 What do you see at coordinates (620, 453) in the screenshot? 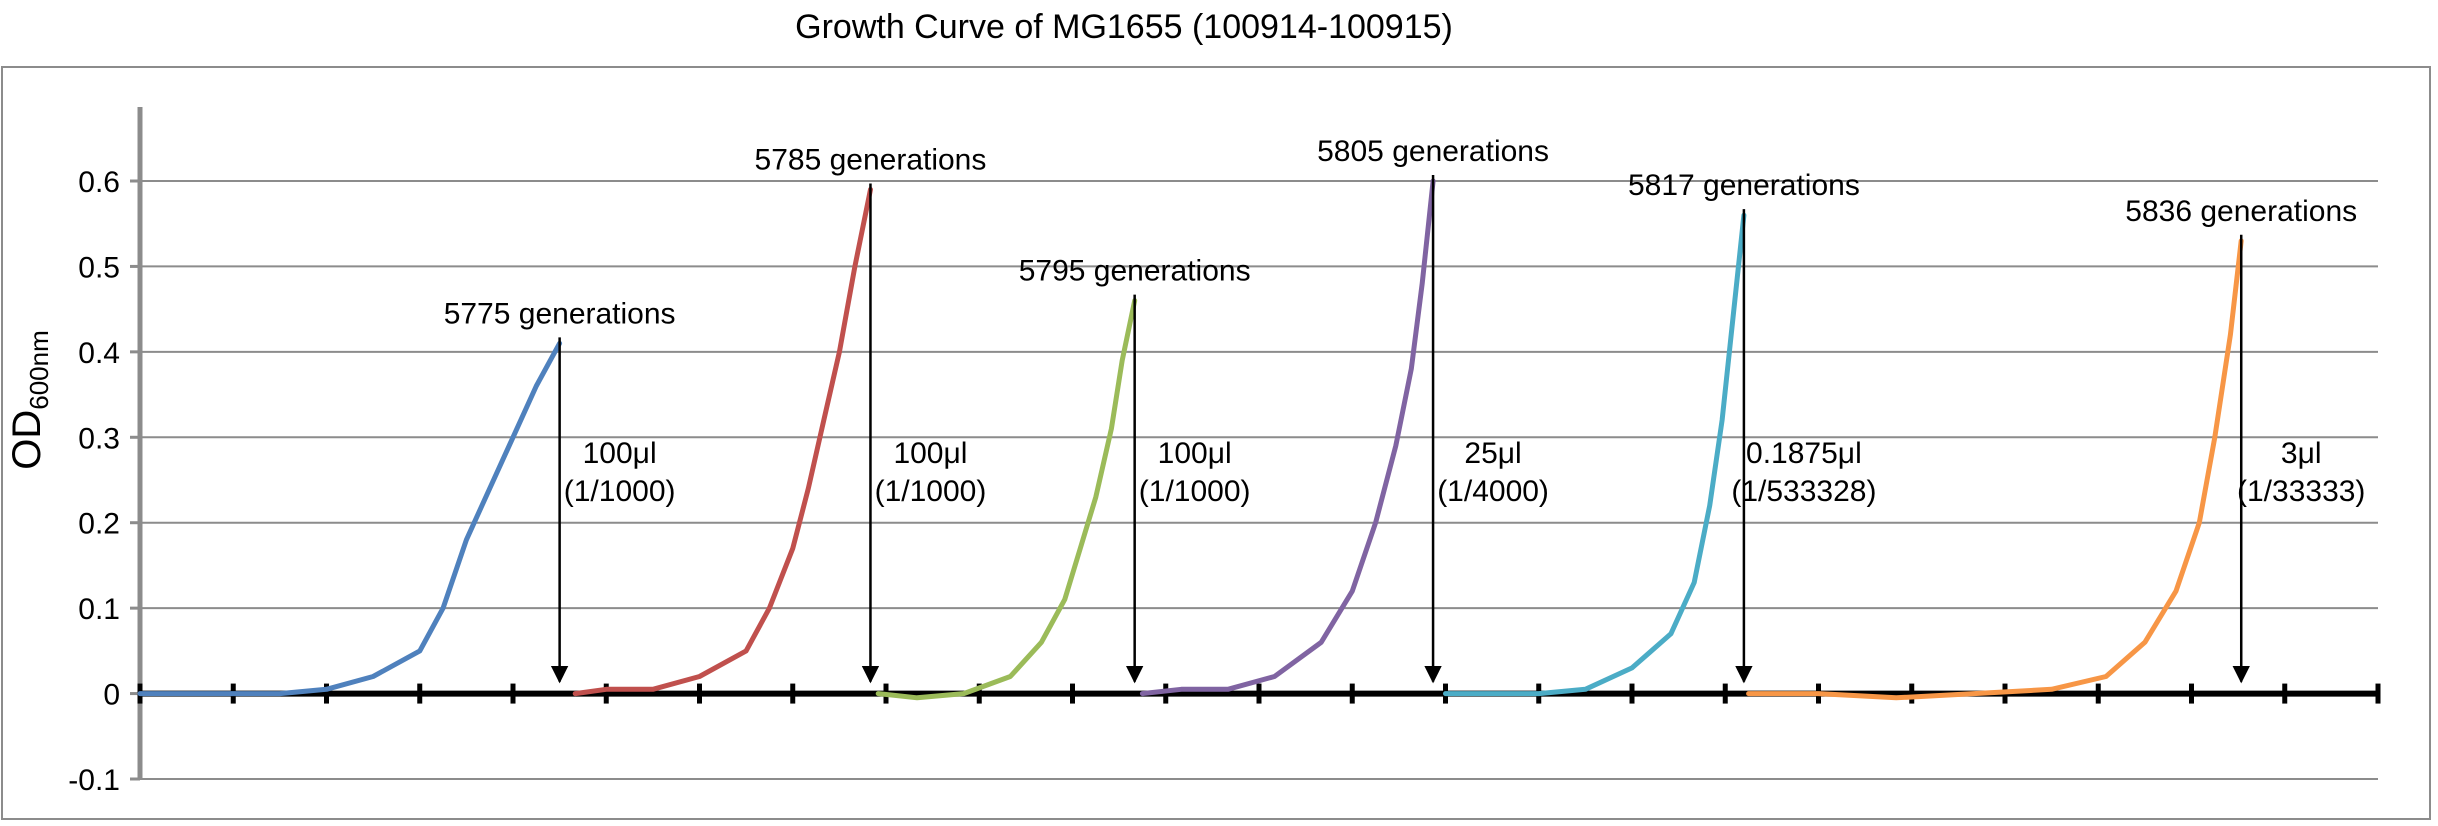
I see `transfer-volume-label-1: 100μl` at bounding box center [620, 453].